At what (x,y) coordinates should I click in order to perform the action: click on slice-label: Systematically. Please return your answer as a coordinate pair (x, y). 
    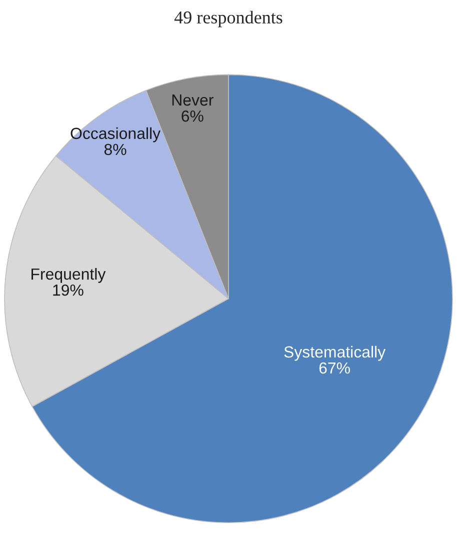
    Looking at the image, I should click on (335, 353).